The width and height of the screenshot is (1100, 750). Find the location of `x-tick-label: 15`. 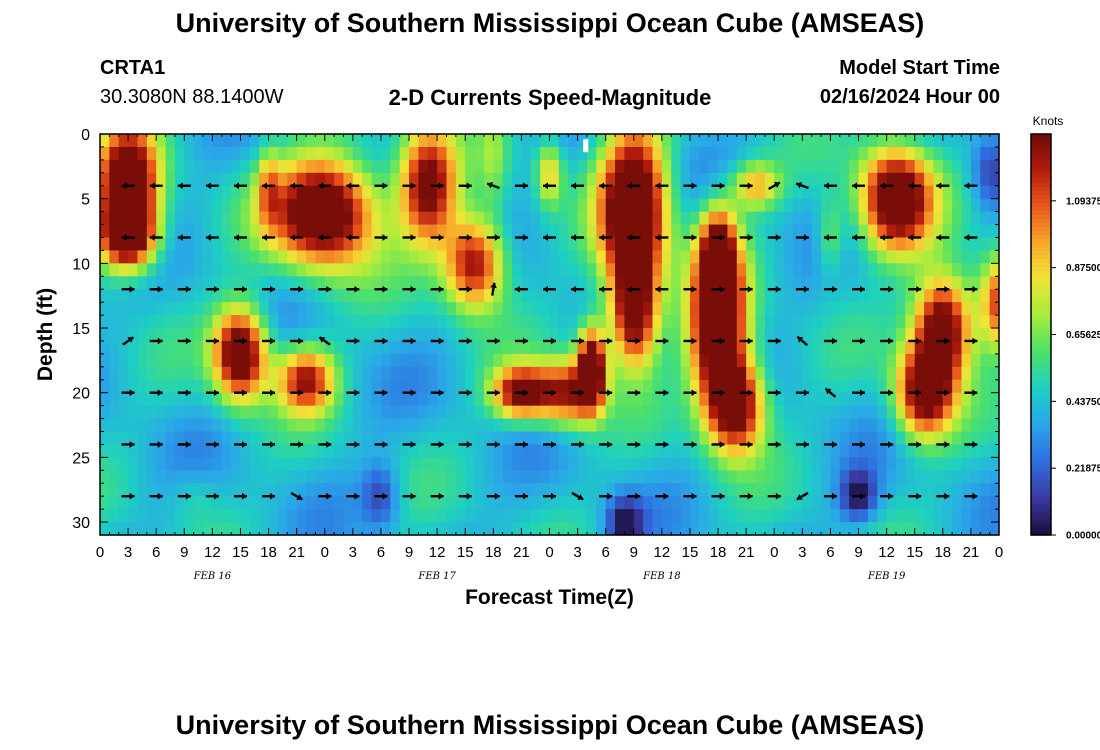

x-tick-label: 15 is located at coordinates (240, 552).